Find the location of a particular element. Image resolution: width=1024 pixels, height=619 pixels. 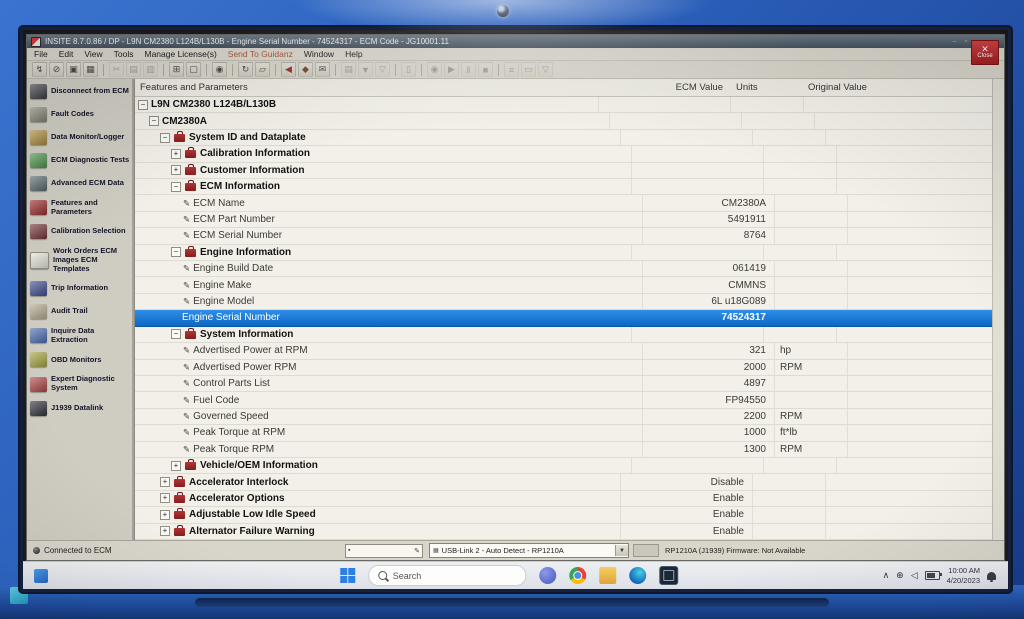

sidebar-item-disconnect-from-ecm: Disconnect from ECM is located at coordinates (80, 91).